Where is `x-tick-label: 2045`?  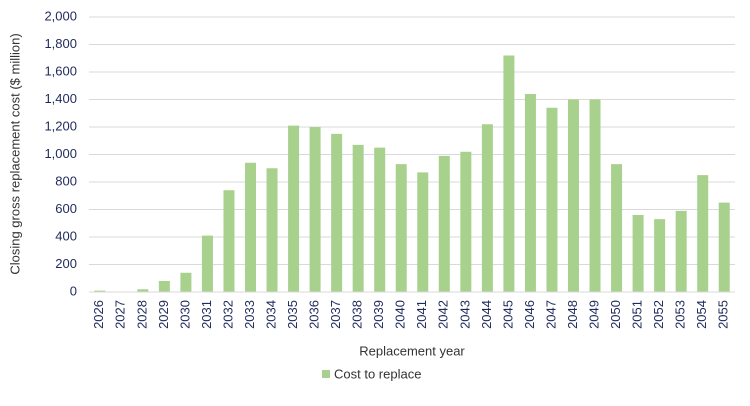 x-tick-label: 2045 is located at coordinates (507, 314).